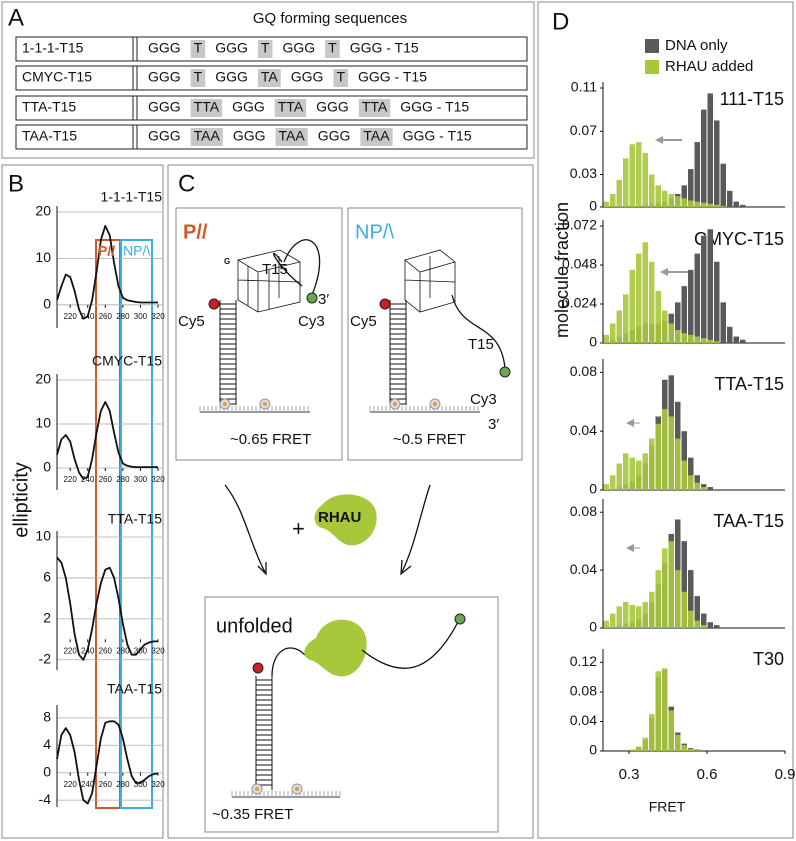 This screenshot has width=796, height=841. What do you see at coordinates (127, 361) in the screenshot?
I see `chart-title: CMYC-T15` at bounding box center [127, 361].